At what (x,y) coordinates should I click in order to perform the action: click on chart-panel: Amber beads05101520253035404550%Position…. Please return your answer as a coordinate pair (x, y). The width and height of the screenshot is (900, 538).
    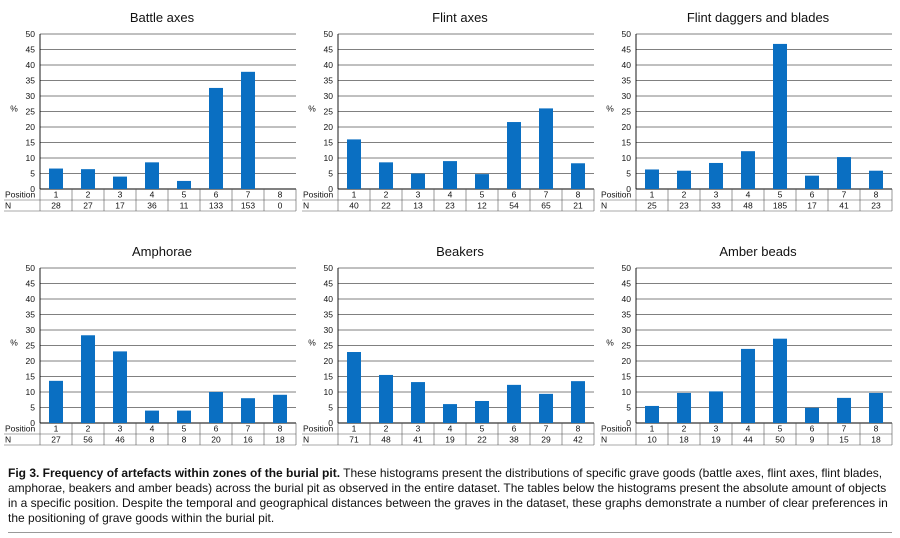
    Looking at the image, I should click on (746, 345).